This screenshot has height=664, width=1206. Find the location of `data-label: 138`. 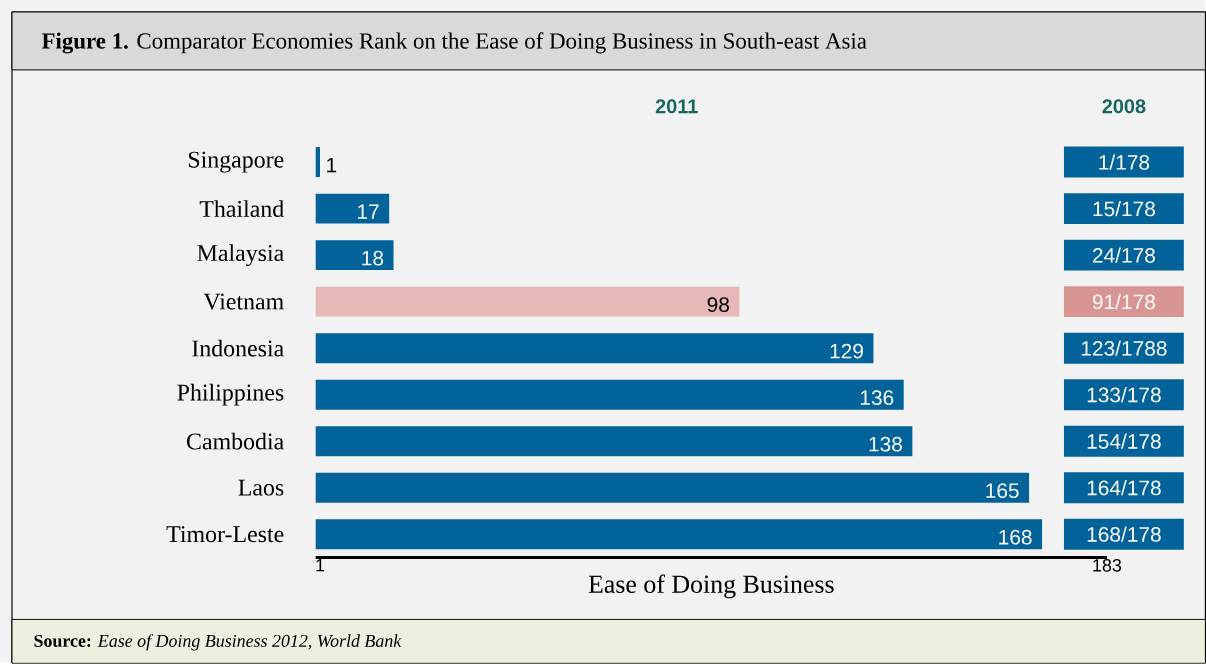

data-label: 138 is located at coordinates (885, 444).